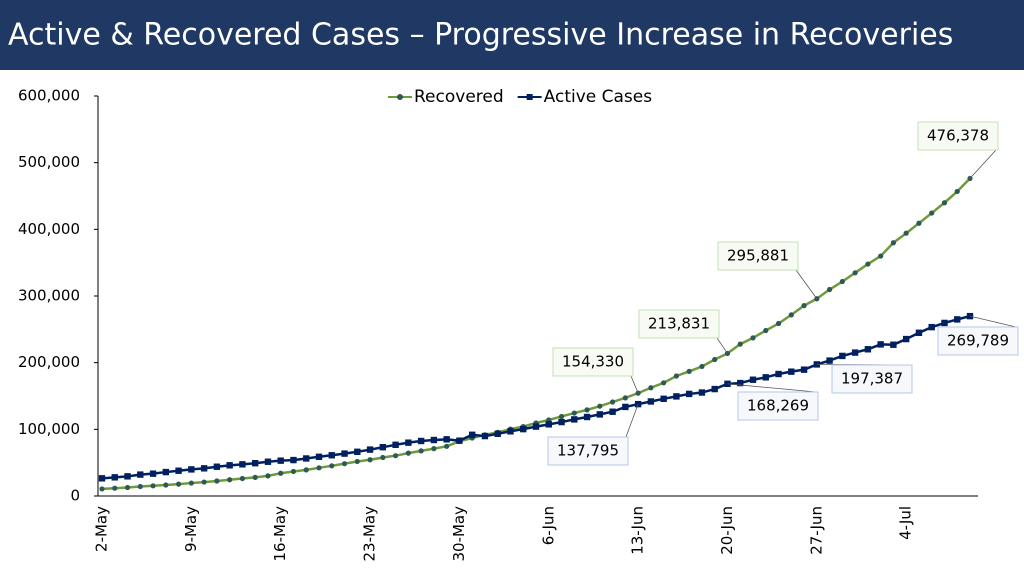 The height and width of the screenshot is (576, 1024). I want to click on value-label: 295,881, so click(758, 256).